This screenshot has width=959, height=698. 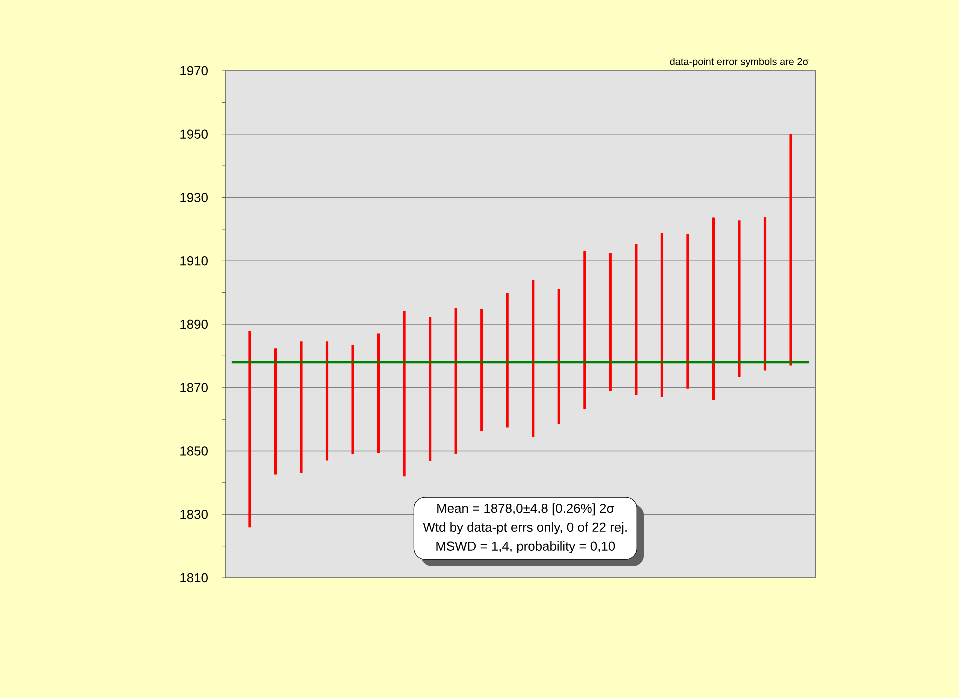 What do you see at coordinates (194, 515) in the screenshot?
I see `y-tick-label: 1830` at bounding box center [194, 515].